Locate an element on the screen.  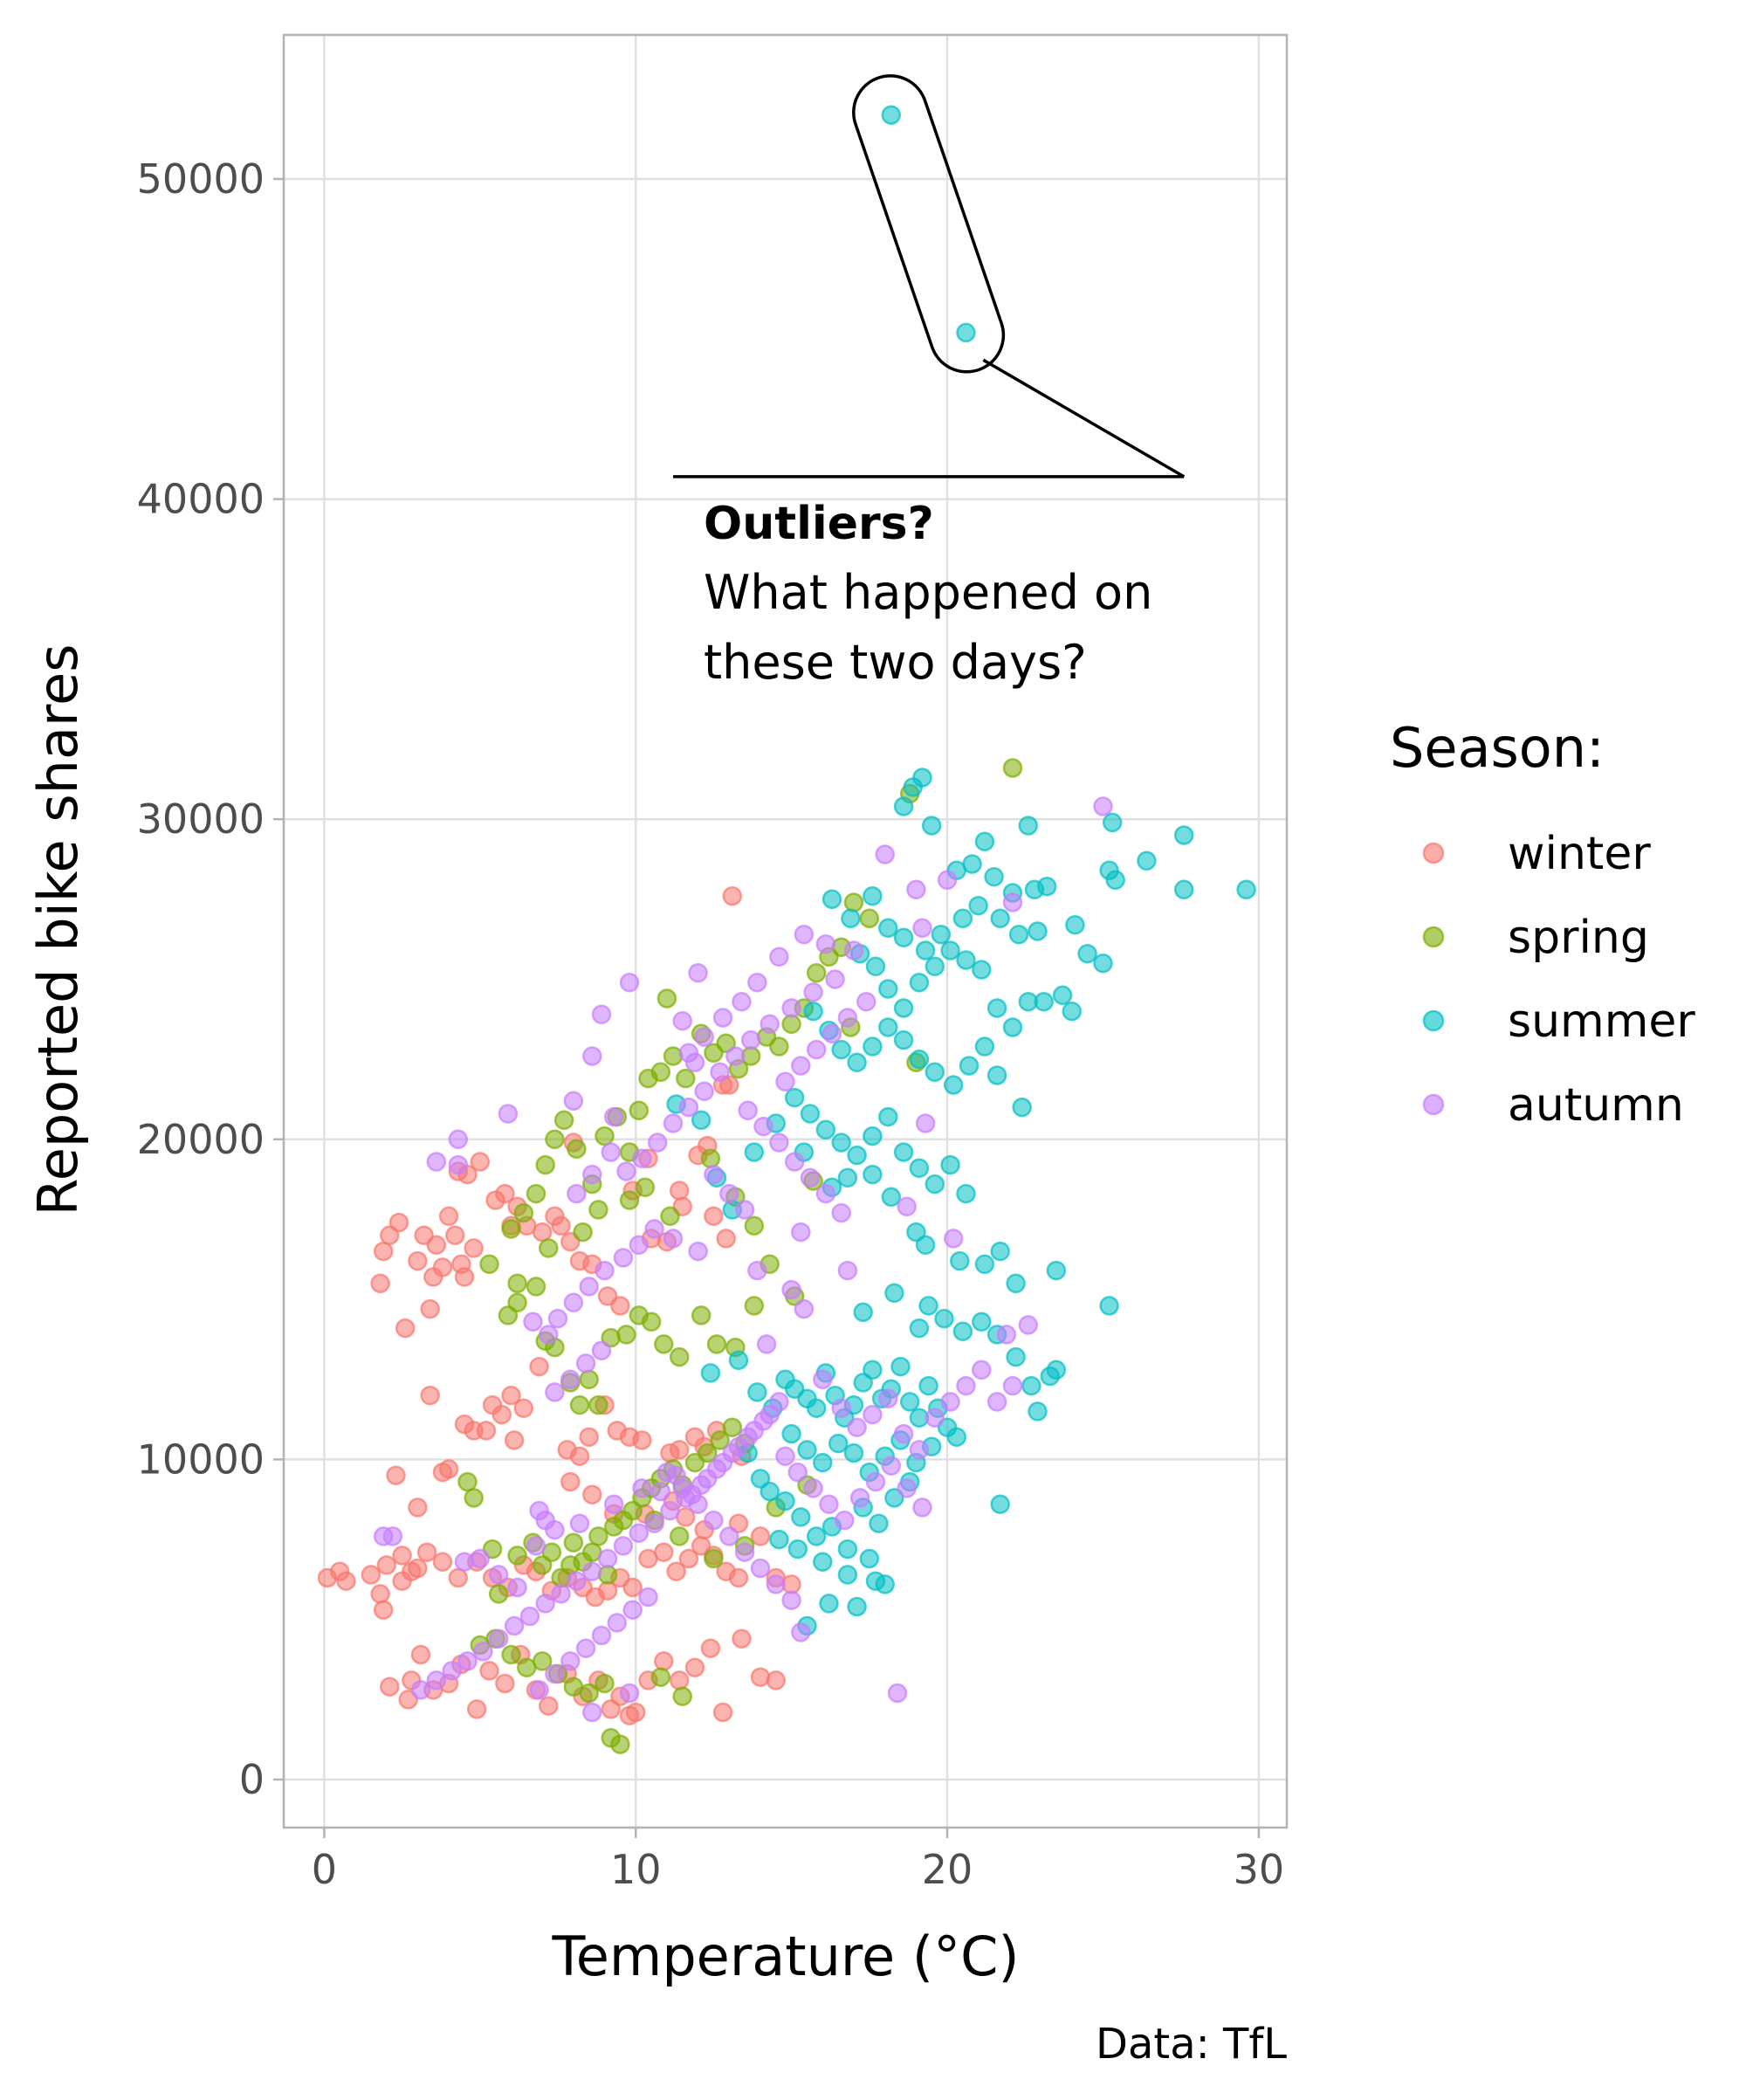
legend: Season: winter spring summer autumn is located at coordinates (1542, 924).